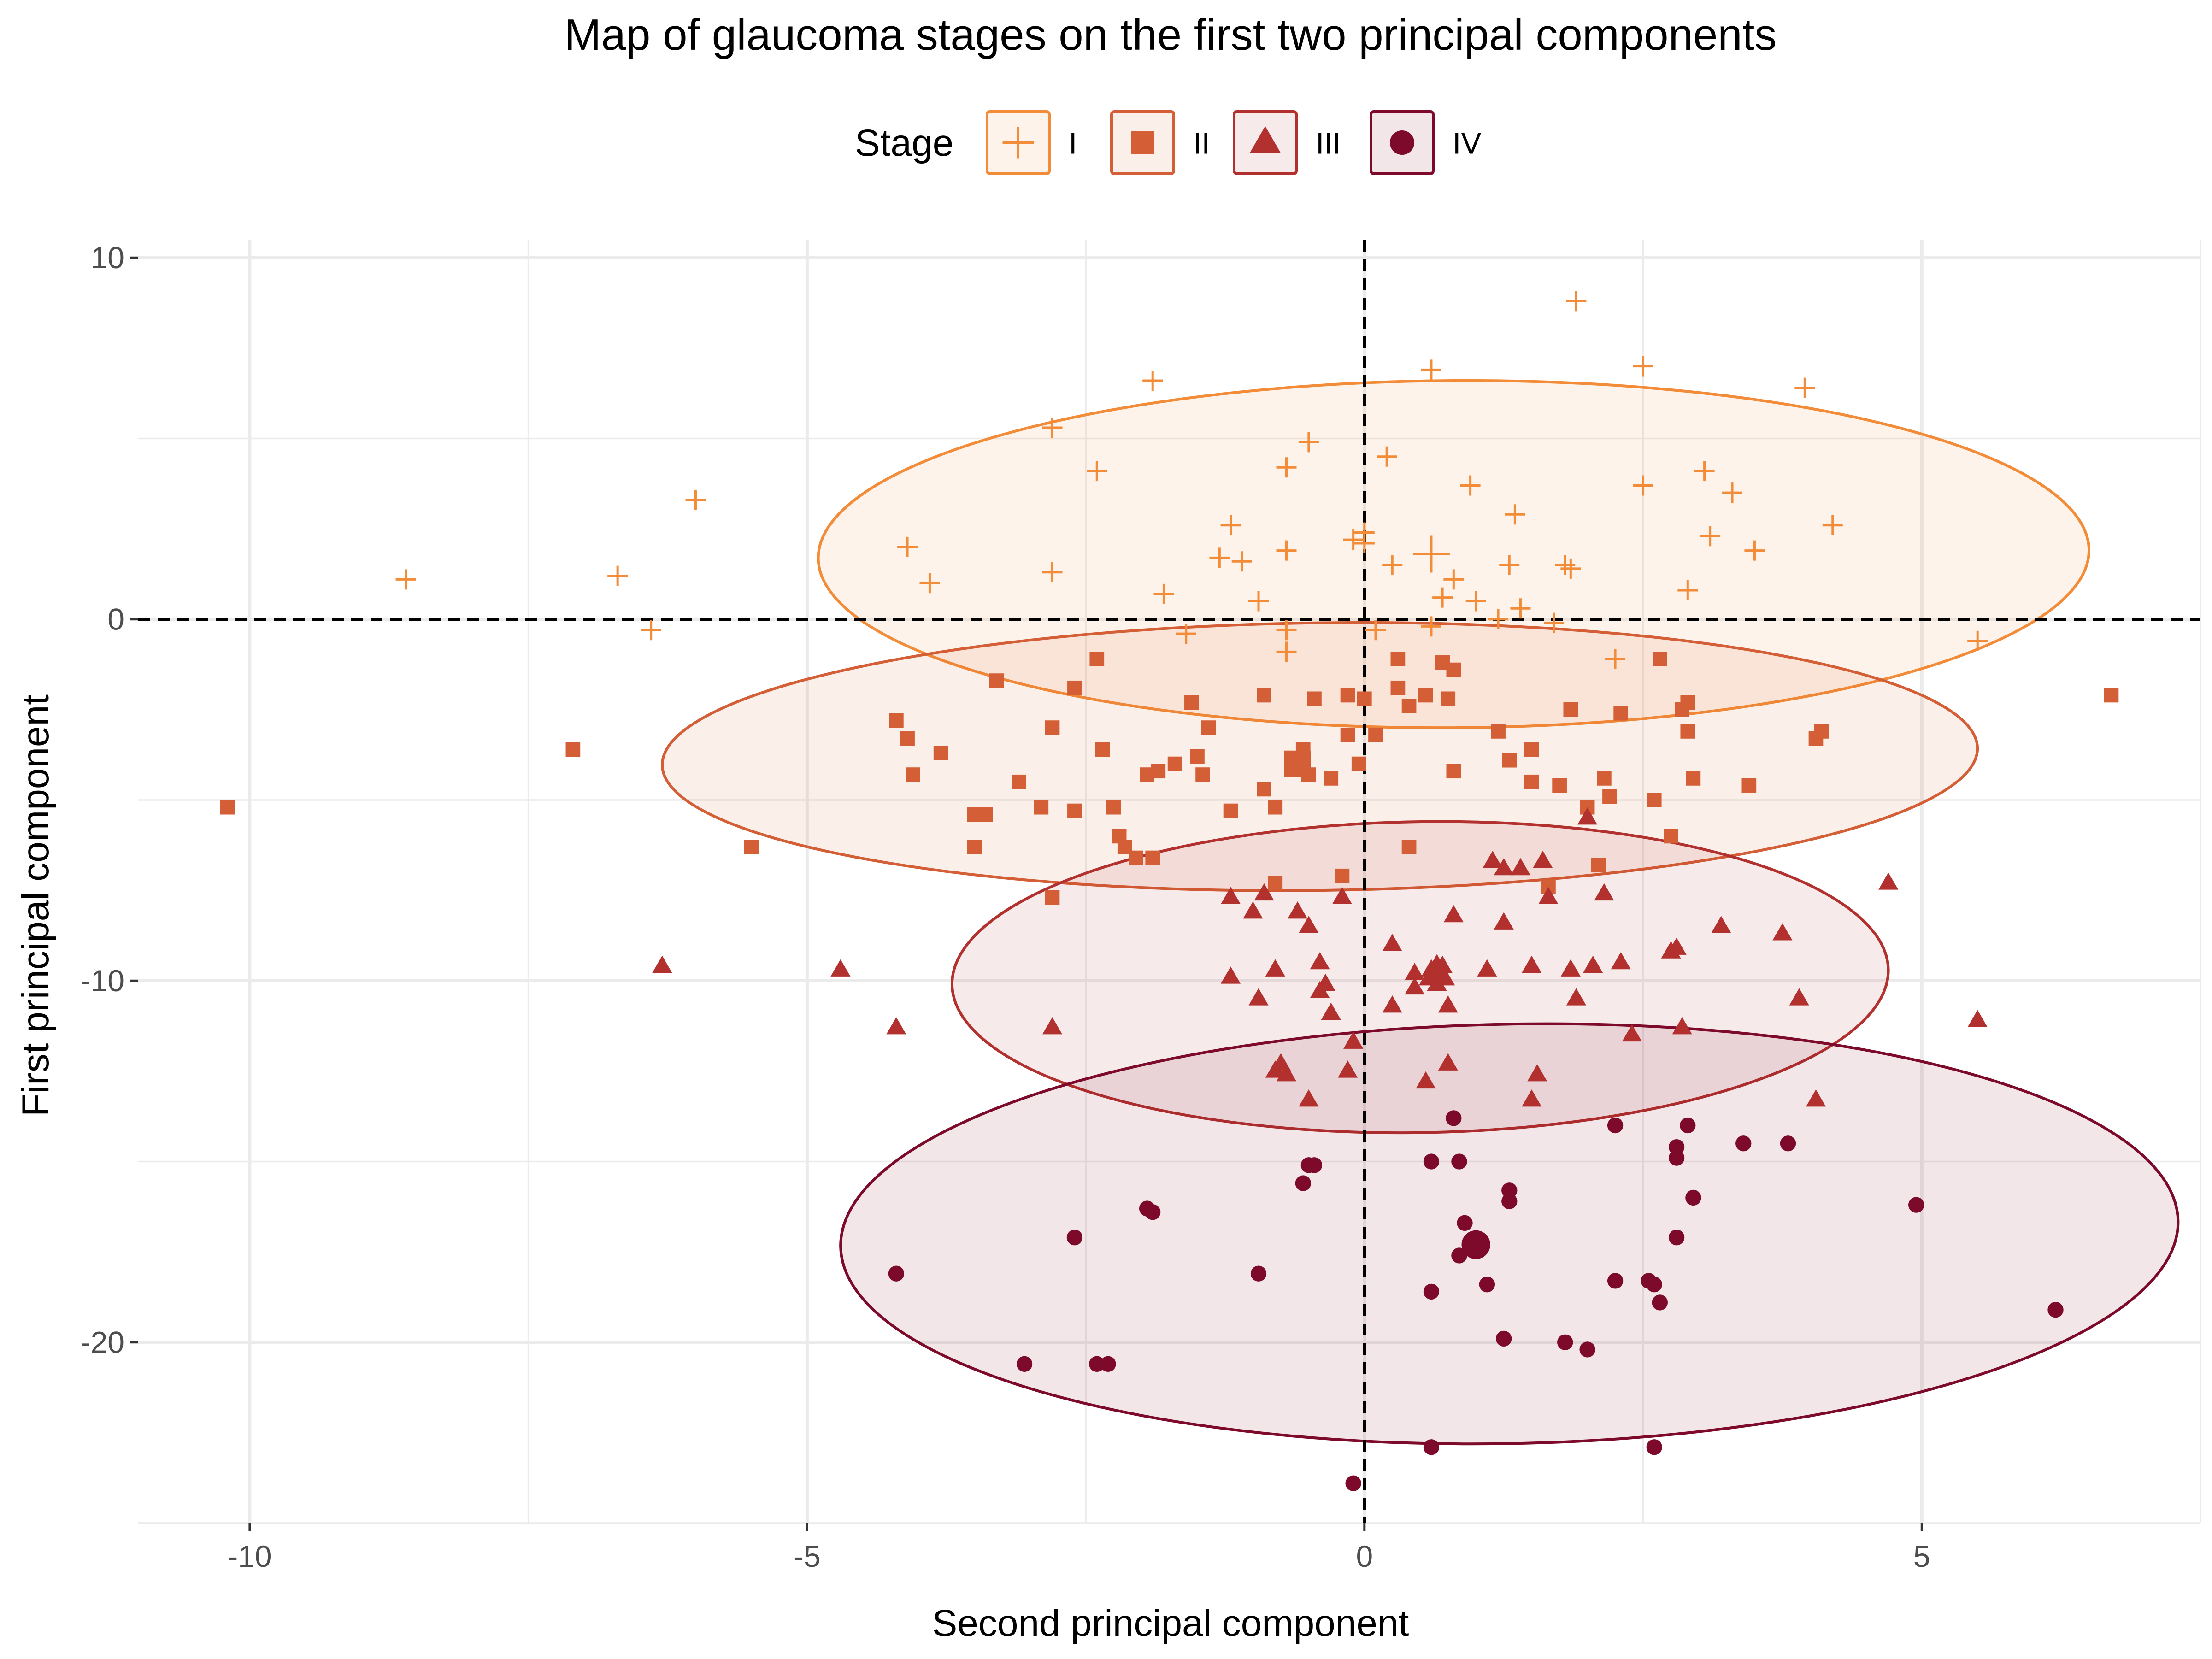  What do you see at coordinates (1201, 143) in the screenshot?
I see `legend-label: II` at bounding box center [1201, 143].